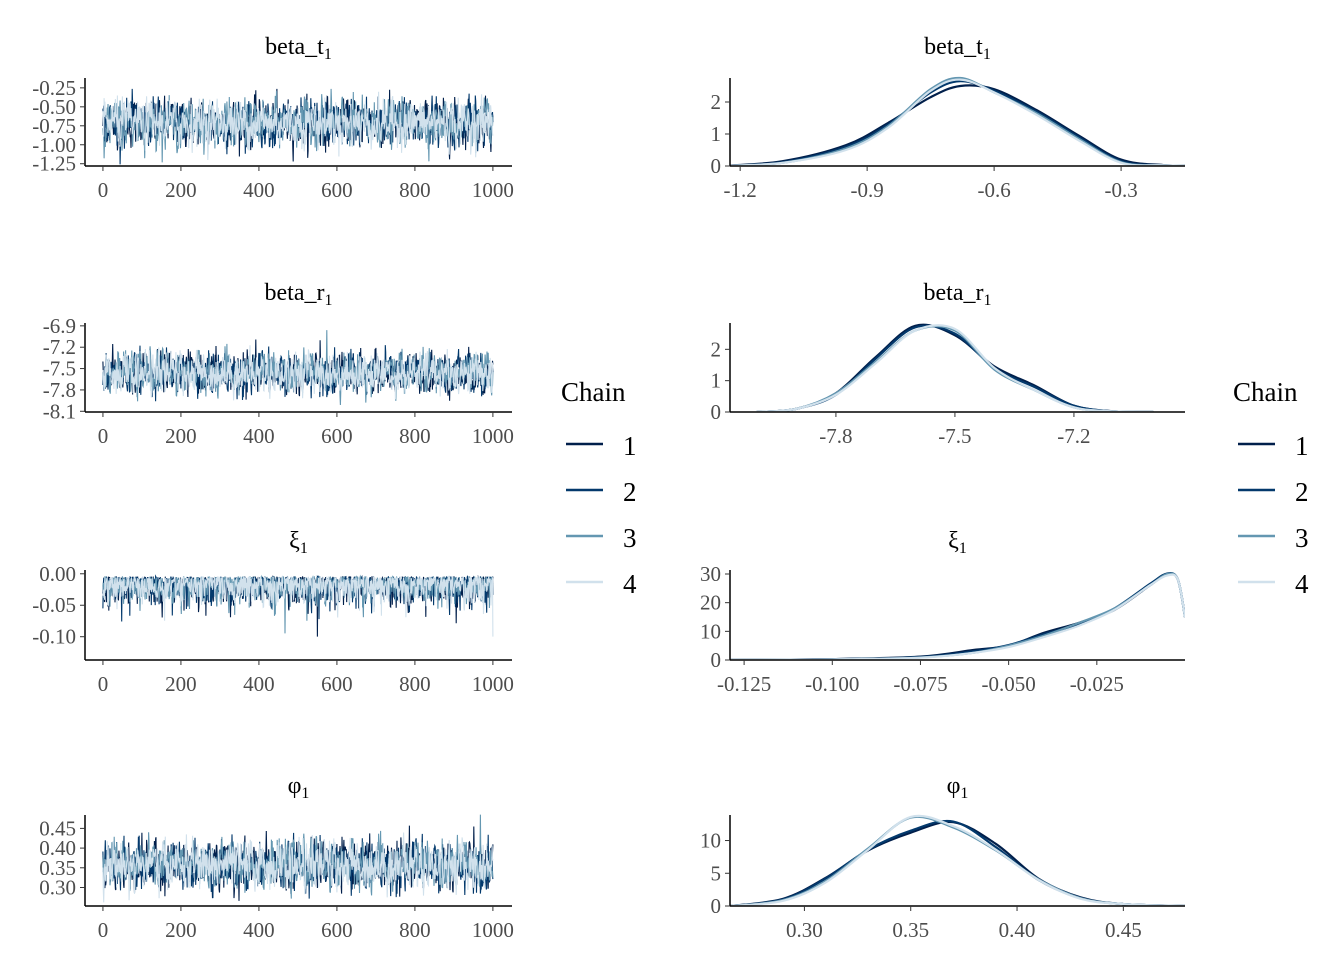  I want to click on panel-title: beta_t1, so click(298, 48).